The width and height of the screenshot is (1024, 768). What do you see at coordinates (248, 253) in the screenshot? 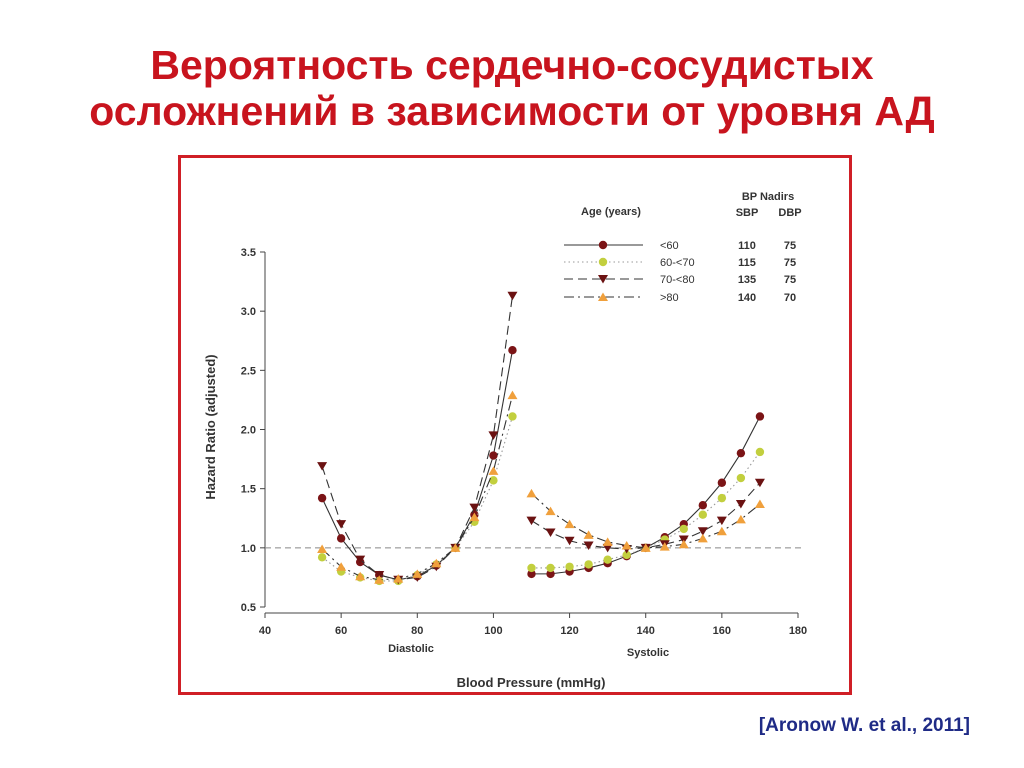
I see `y-tick-label: 3.5` at bounding box center [248, 253].